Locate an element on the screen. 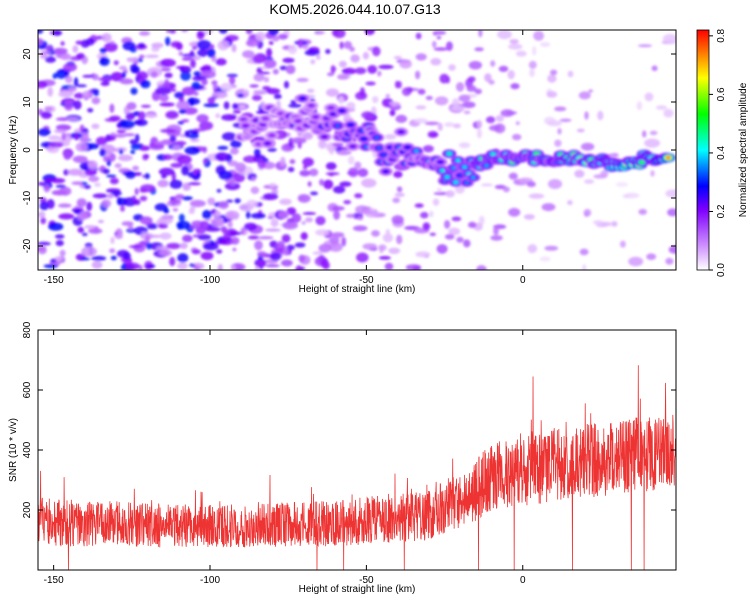 The width and height of the screenshot is (750, 600). figure-title: KOM5.2026.044.10.07.G13 is located at coordinates (354, 9).